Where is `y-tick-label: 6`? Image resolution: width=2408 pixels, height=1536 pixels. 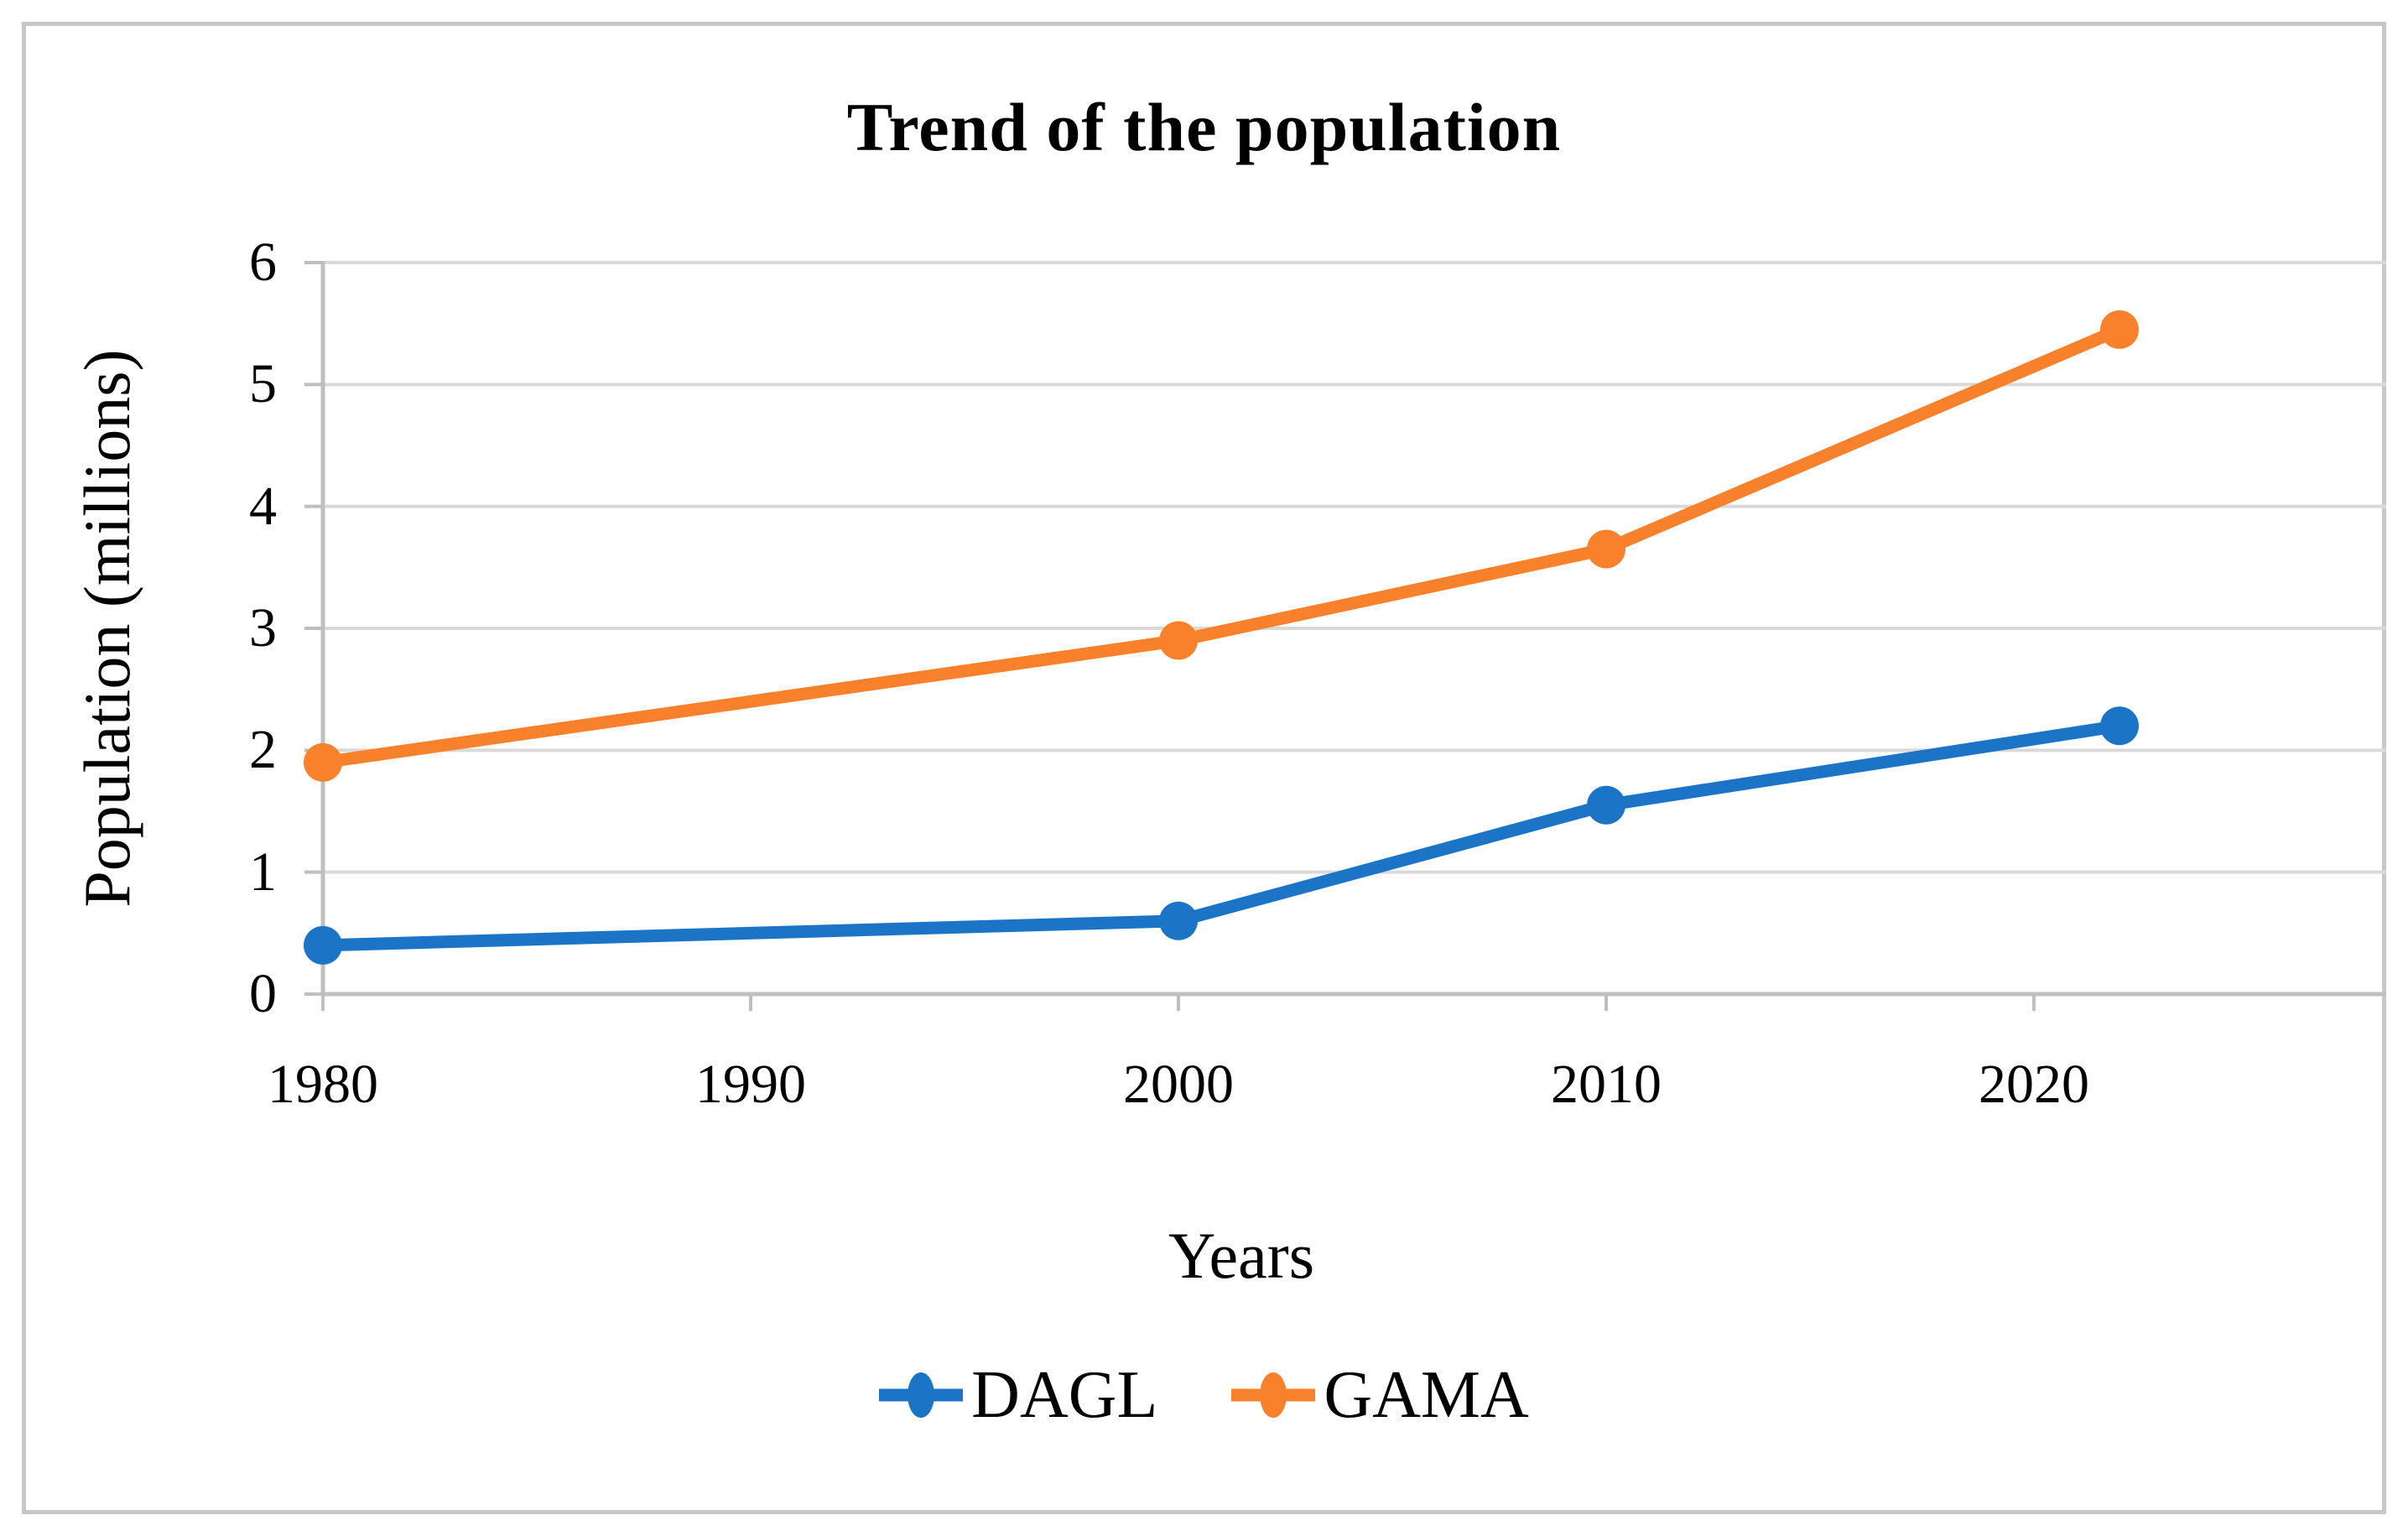
y-tick-label: 6 is located at coordinates (263, 262).